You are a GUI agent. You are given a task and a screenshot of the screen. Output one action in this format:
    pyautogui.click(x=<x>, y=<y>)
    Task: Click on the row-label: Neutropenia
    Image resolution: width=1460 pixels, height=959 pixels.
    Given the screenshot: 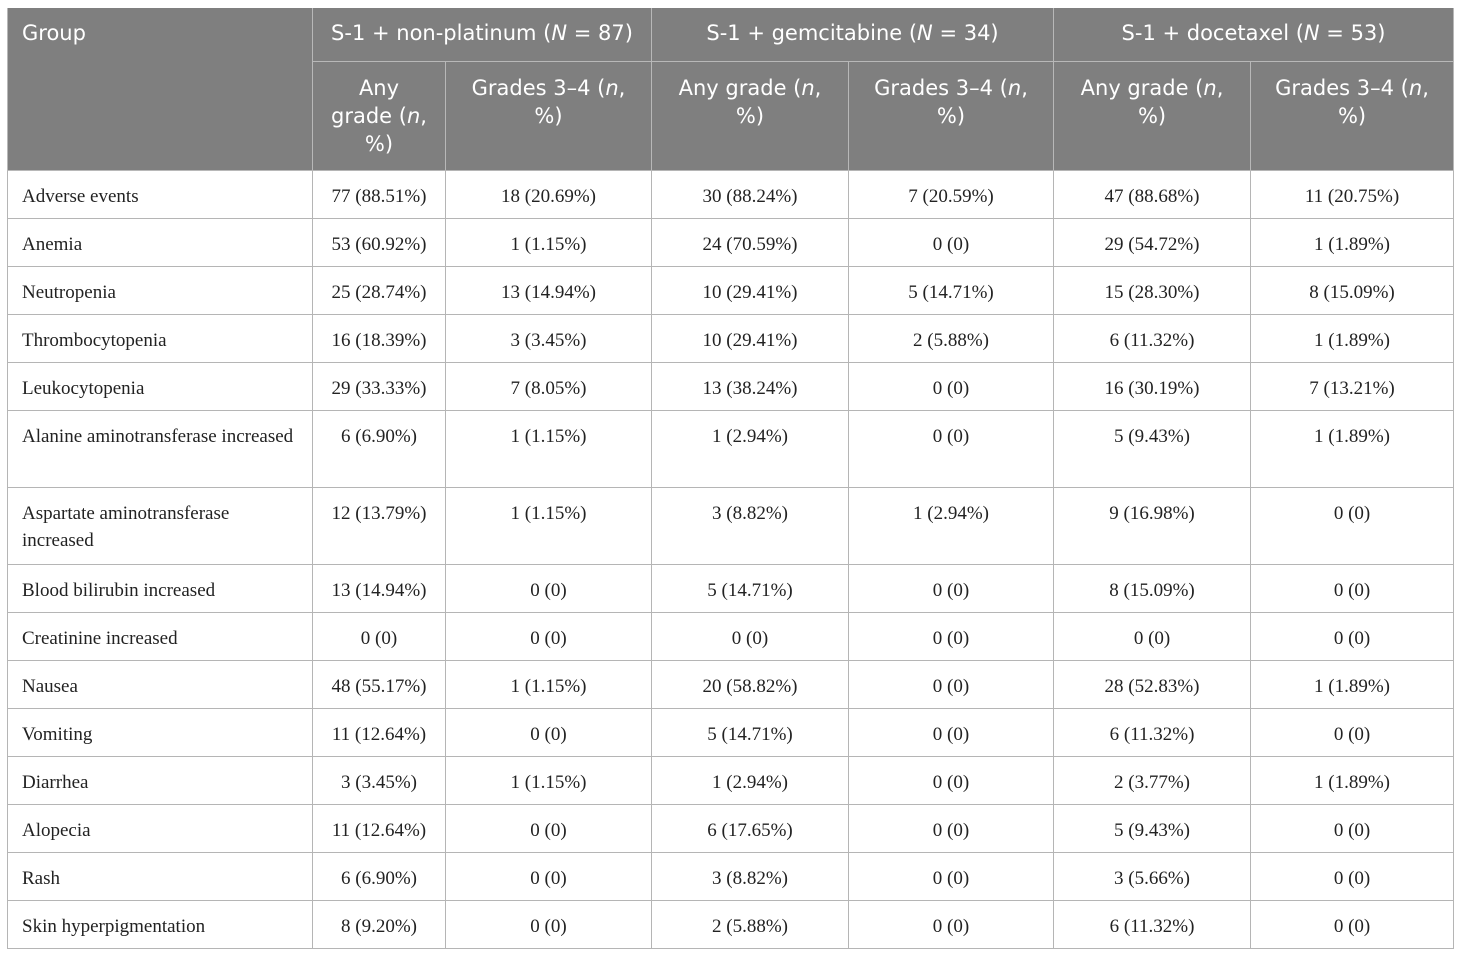 What is the action you would take?
    pyautogui.click(x=160, y=290)
    